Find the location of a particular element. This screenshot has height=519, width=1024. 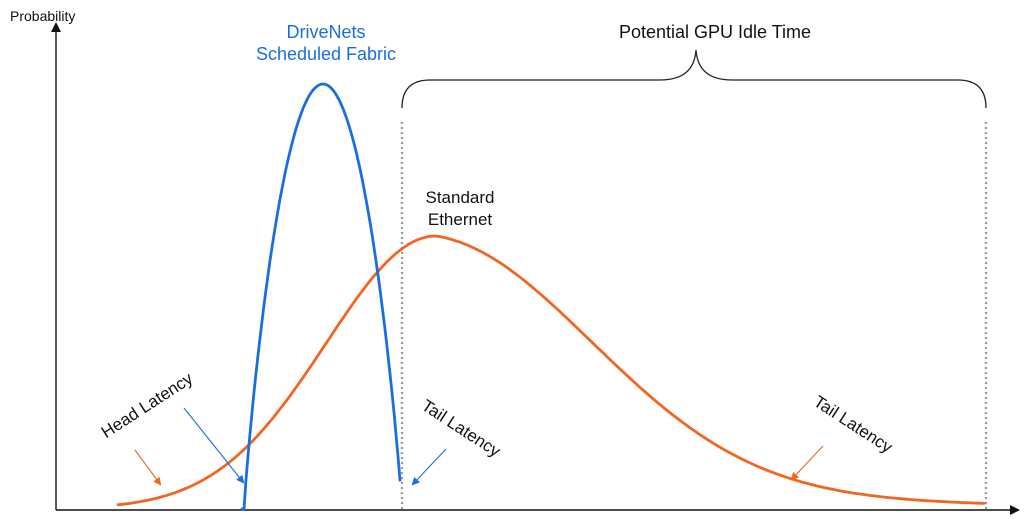

tail-latency-label-orange: Tail Latency is located at coordinates (853, 424).